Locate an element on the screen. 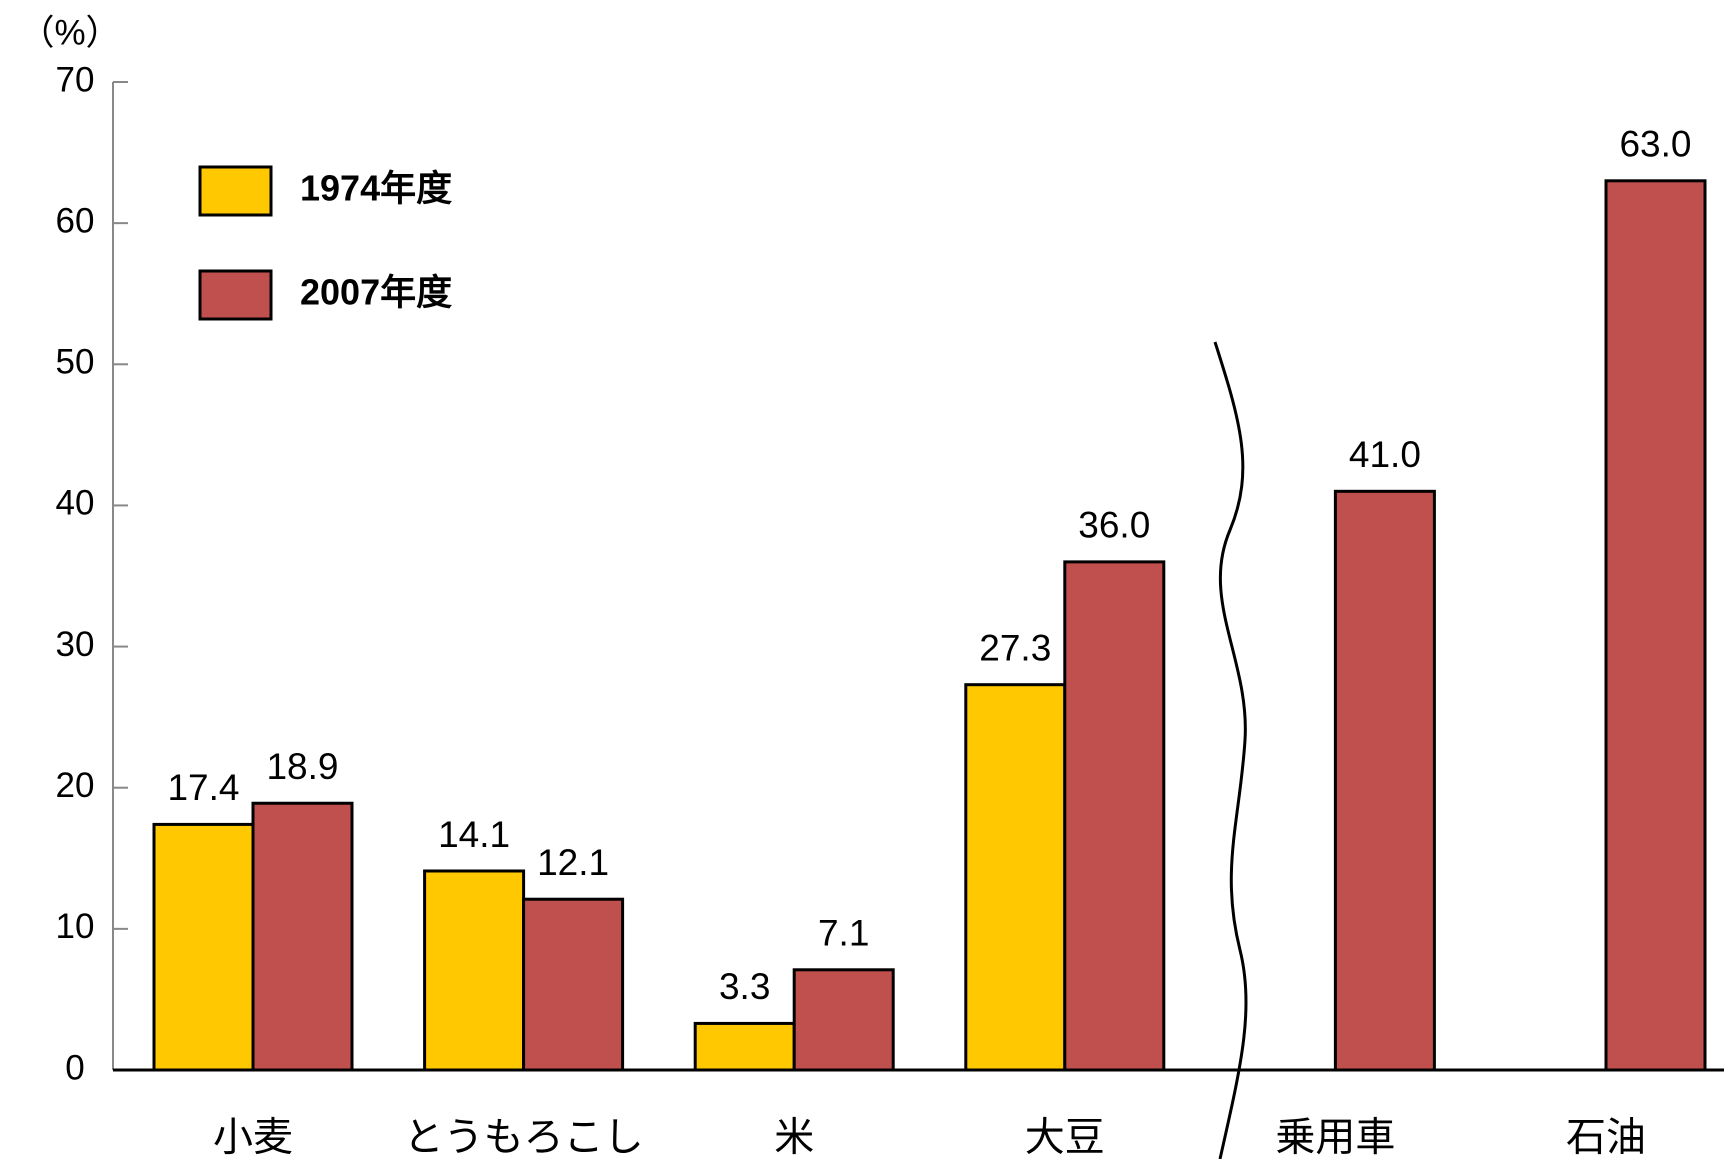  value-label: 63.0 is located at coordinates (1655, 144).